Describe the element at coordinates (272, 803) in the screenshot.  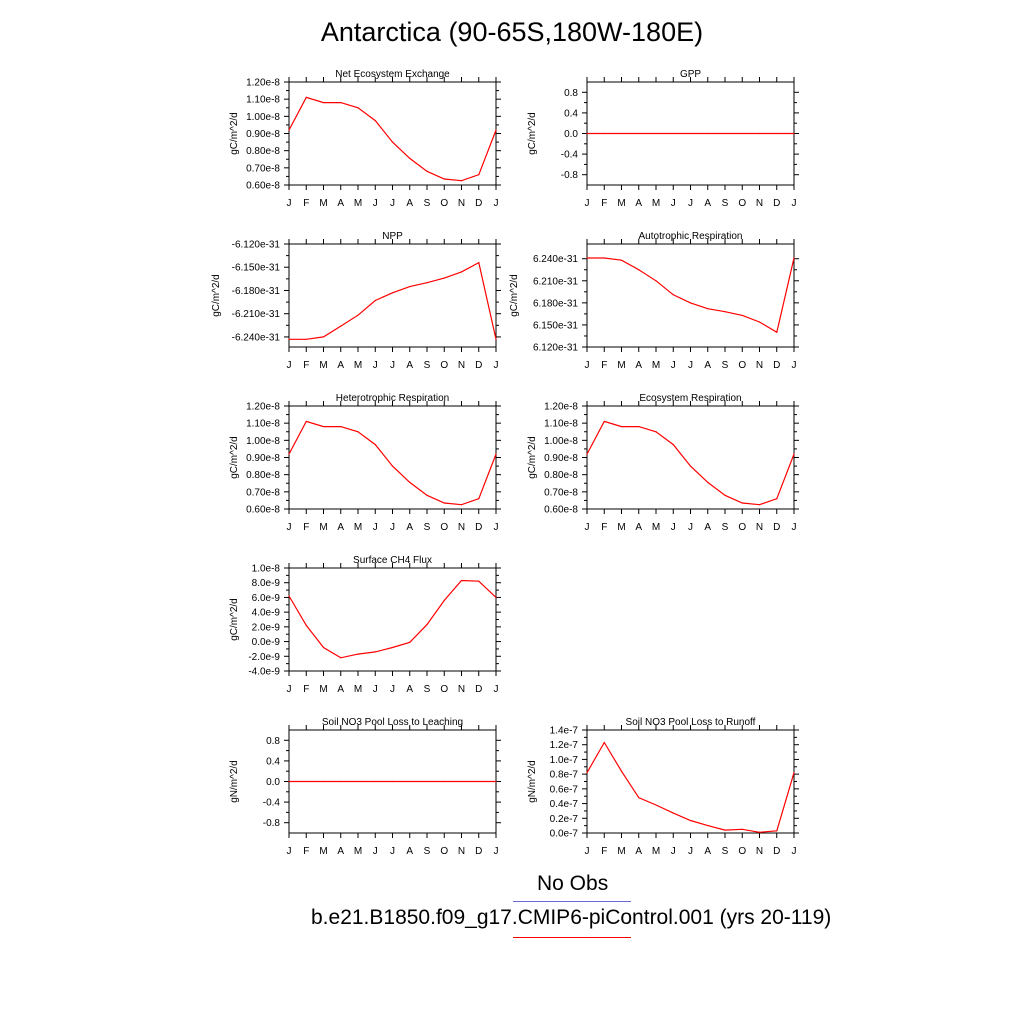
I see `y-tick-label: -0.4` at that location.